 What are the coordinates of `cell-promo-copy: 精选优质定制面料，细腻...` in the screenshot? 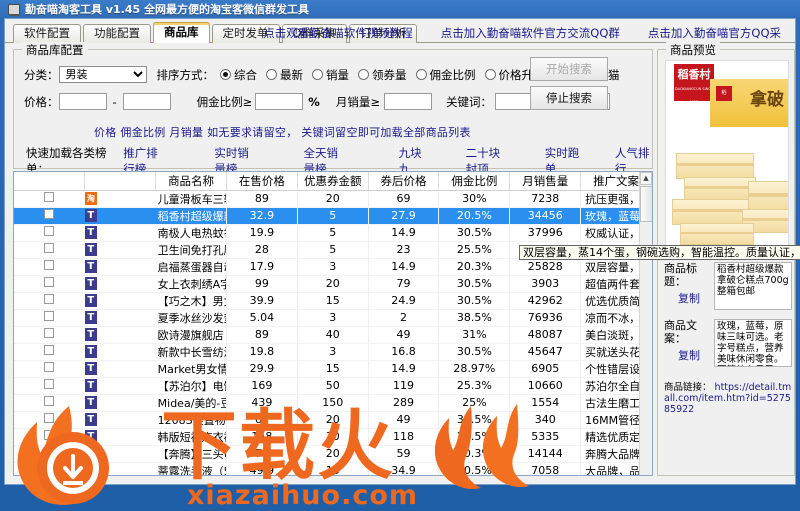 It's located at (616, 437).